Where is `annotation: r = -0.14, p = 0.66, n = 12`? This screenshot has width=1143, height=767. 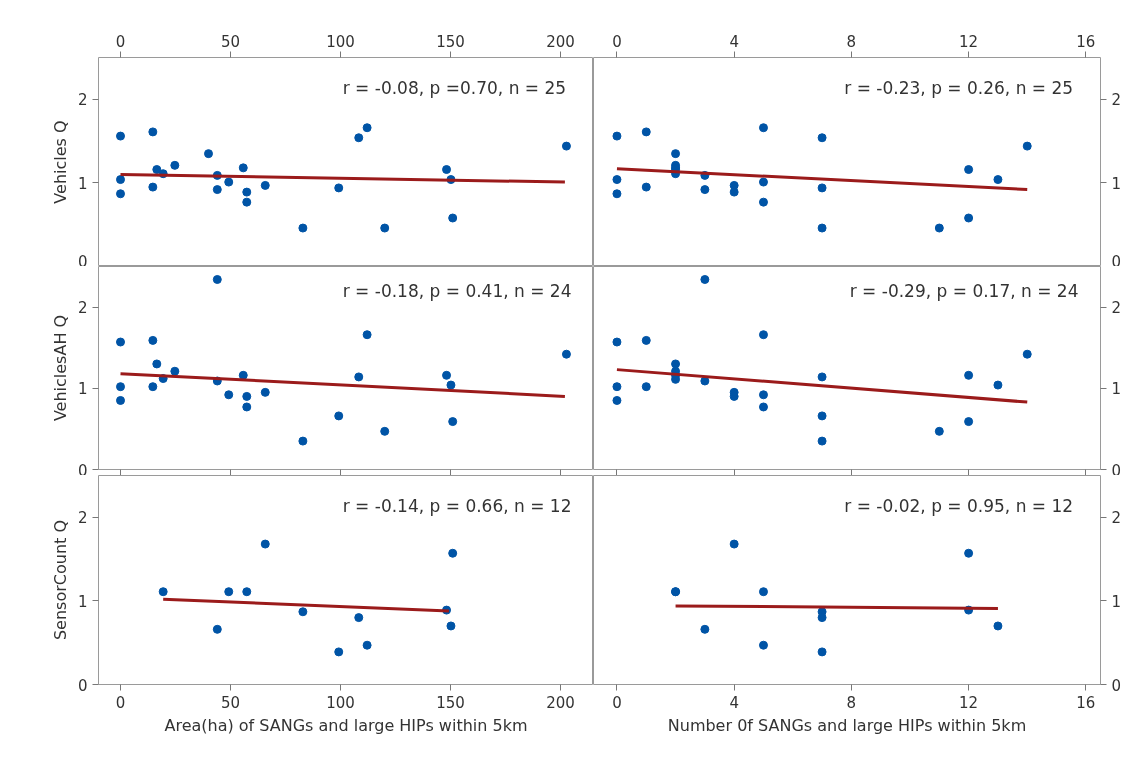 annotation: r = -0.14, p = 0.66, n = 12 is located at coordinates (457, 505).